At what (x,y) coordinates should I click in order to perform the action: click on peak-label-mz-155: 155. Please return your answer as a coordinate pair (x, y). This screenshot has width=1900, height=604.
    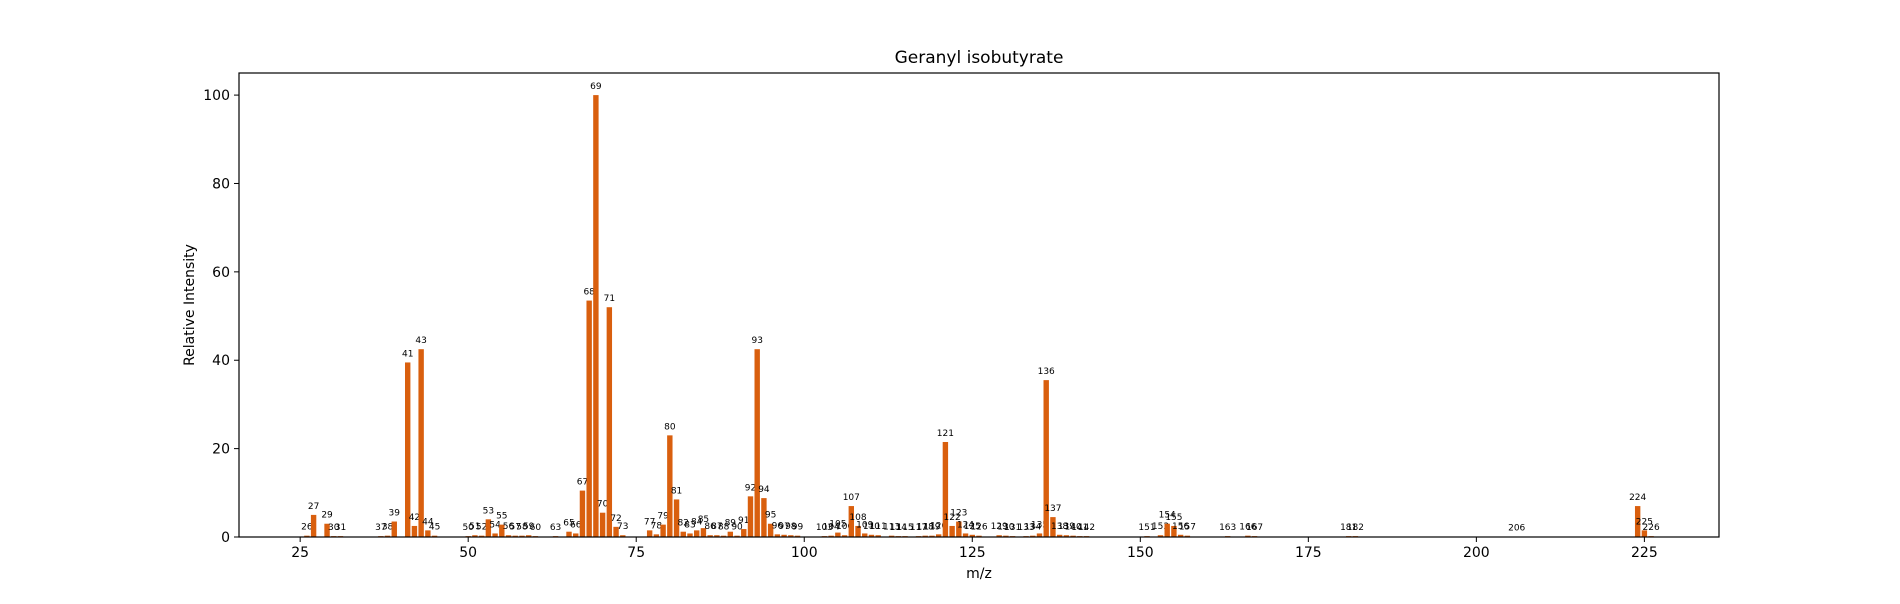
    Looking at the image, I should click on (1173, 518).